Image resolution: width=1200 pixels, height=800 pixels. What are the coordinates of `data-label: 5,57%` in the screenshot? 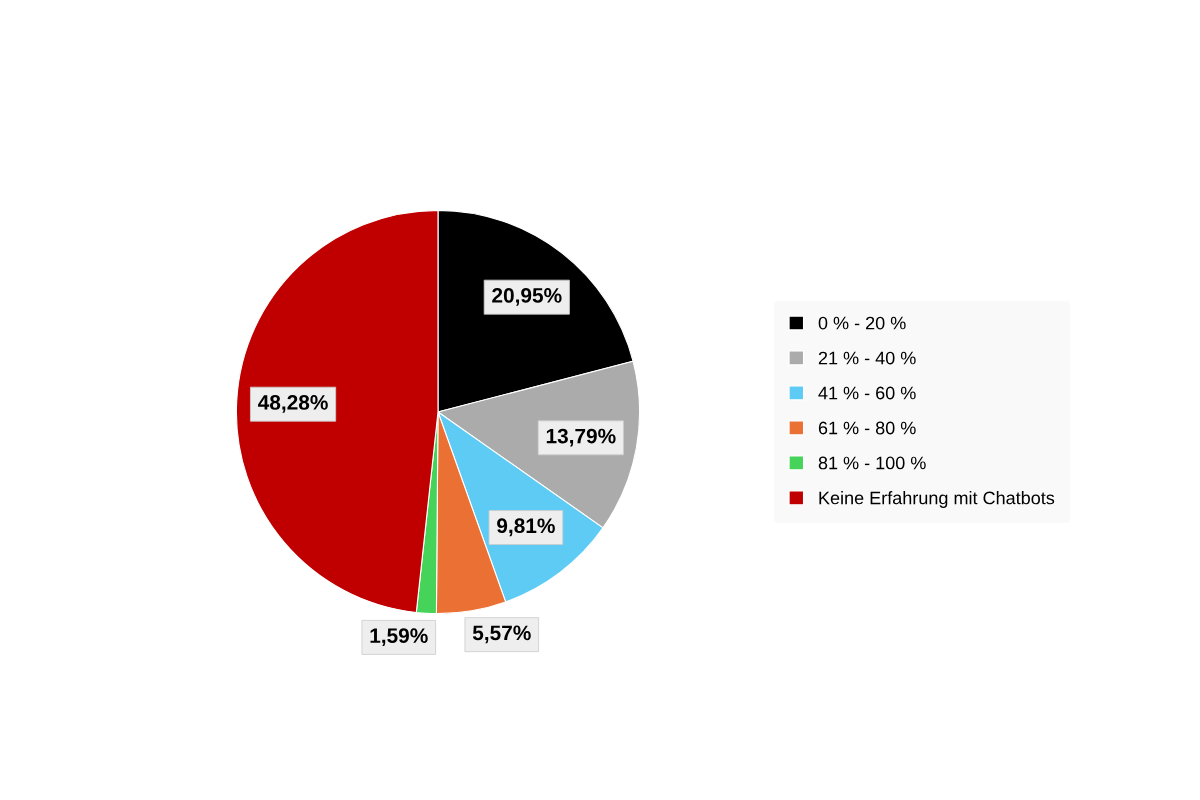 It's located at (501, 634).